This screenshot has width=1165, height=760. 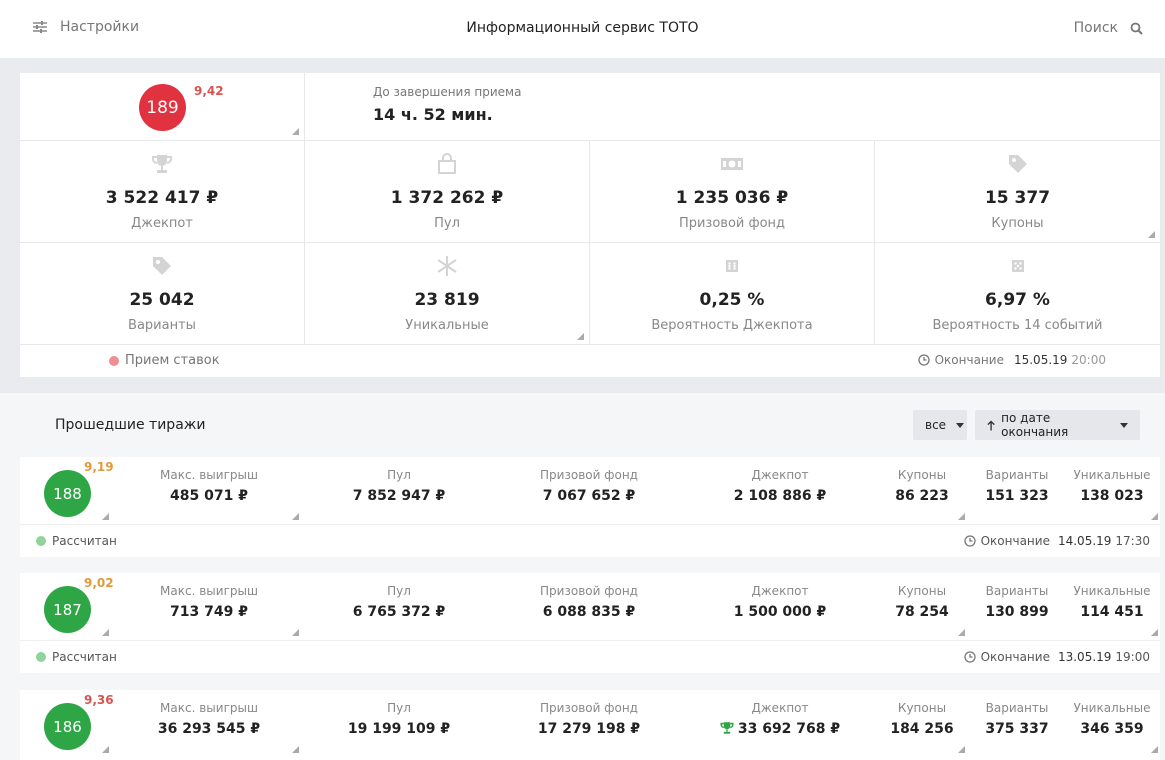 I want to click on end-time-value: 17:30, so click(x=1132, y=541).